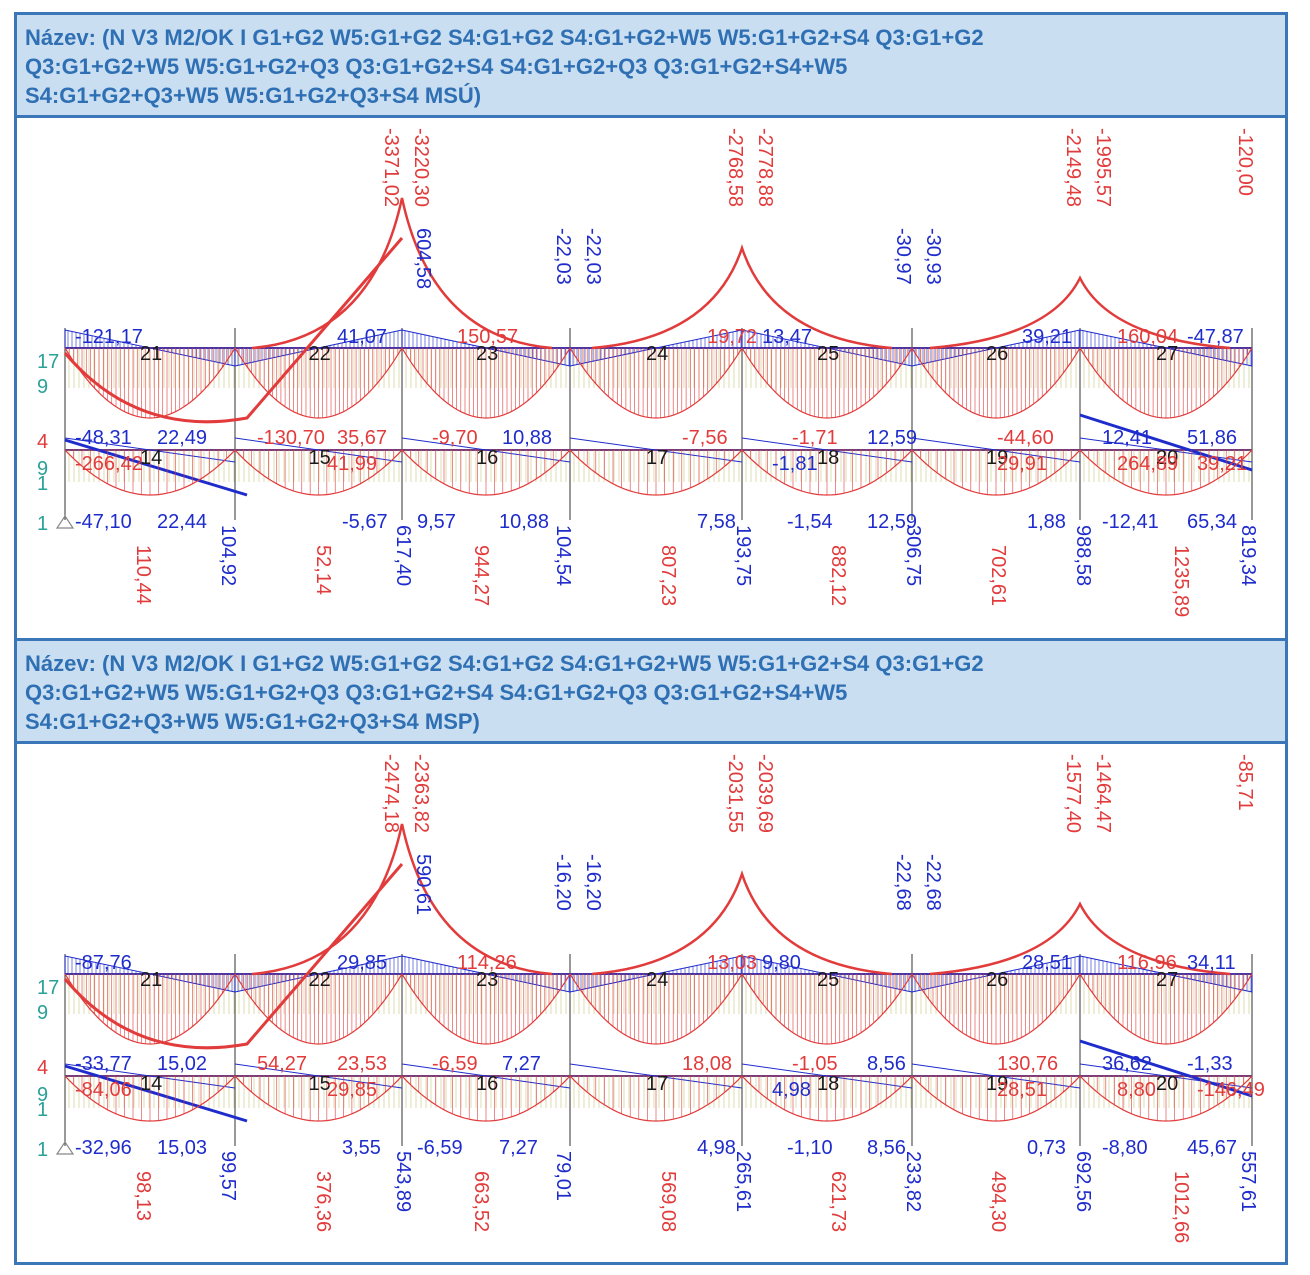 The height and width of the screenshot is (1275, 1310). Describe the element at coordinates (1073, 793) in the screenshot. I see `moment-peak-label: -1577,40` at that location.